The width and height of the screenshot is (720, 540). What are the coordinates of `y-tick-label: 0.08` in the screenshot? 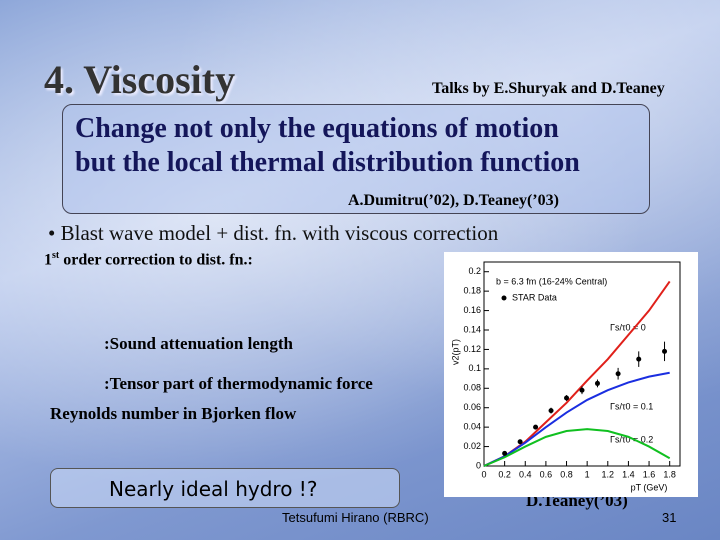 It's located at (472, 388).